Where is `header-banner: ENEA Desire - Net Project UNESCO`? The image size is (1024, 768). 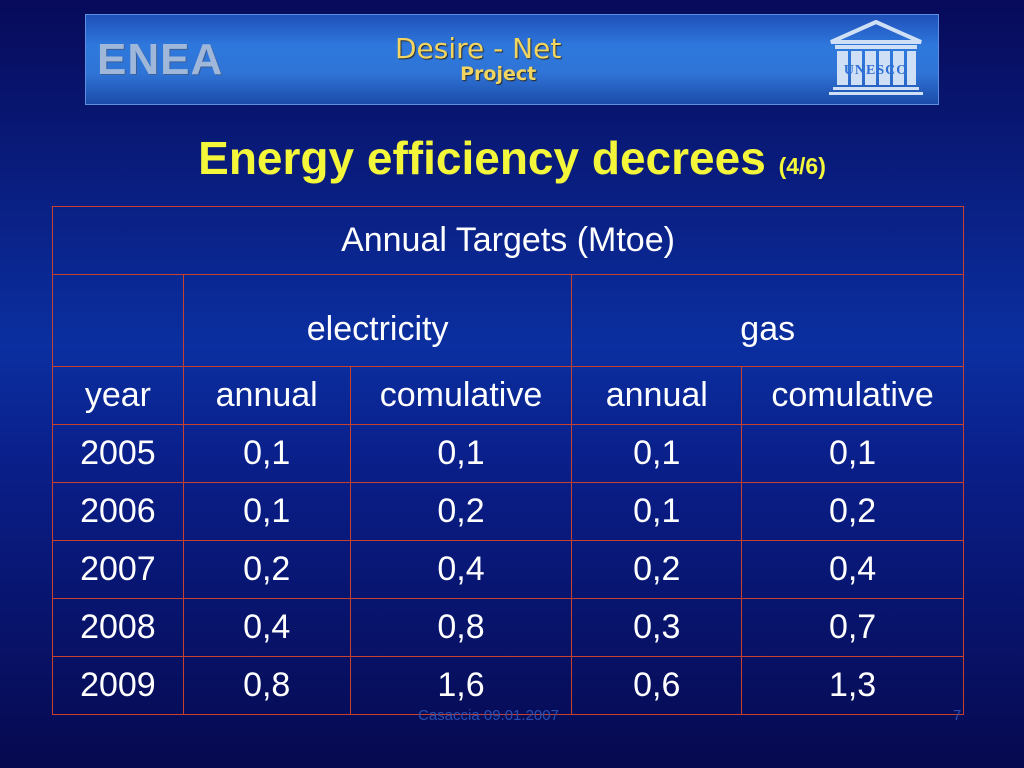
header-banner: ENEA Desire - Net Project UNESCO is located at coordinates (512, 59).